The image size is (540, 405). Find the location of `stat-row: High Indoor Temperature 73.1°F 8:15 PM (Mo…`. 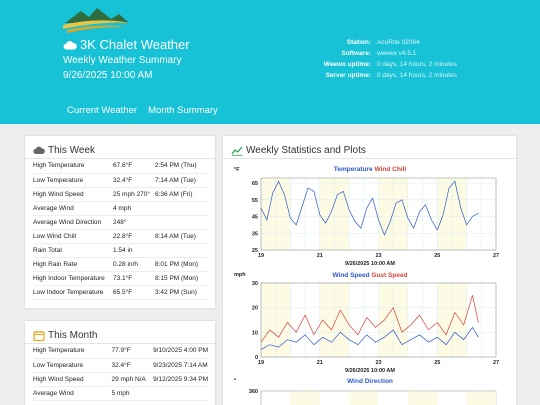

stat-row: High Indoor Temperature 73.1°F 8:15 PM (Mo… is located at coordinates (120, 278).